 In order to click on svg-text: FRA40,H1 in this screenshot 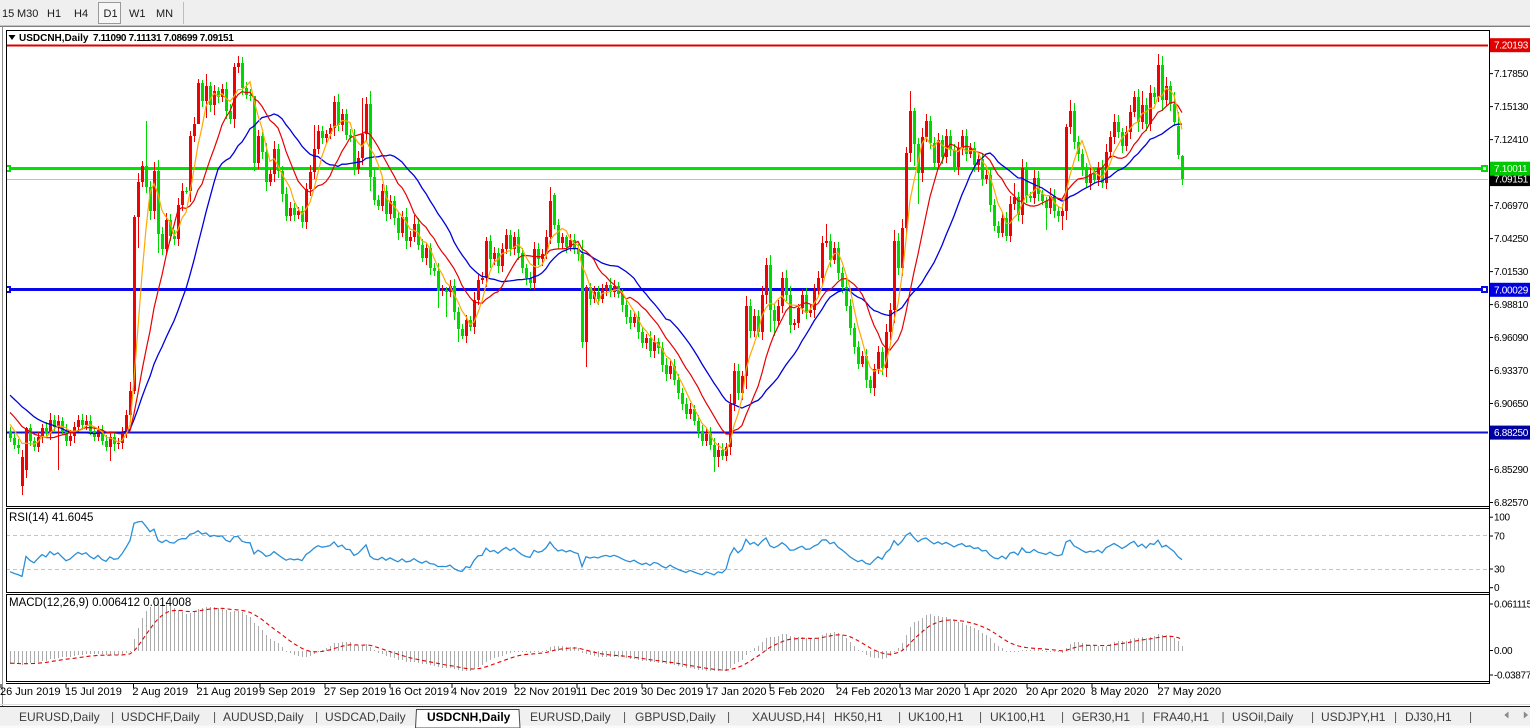, I will do `click(1181, 717)`.